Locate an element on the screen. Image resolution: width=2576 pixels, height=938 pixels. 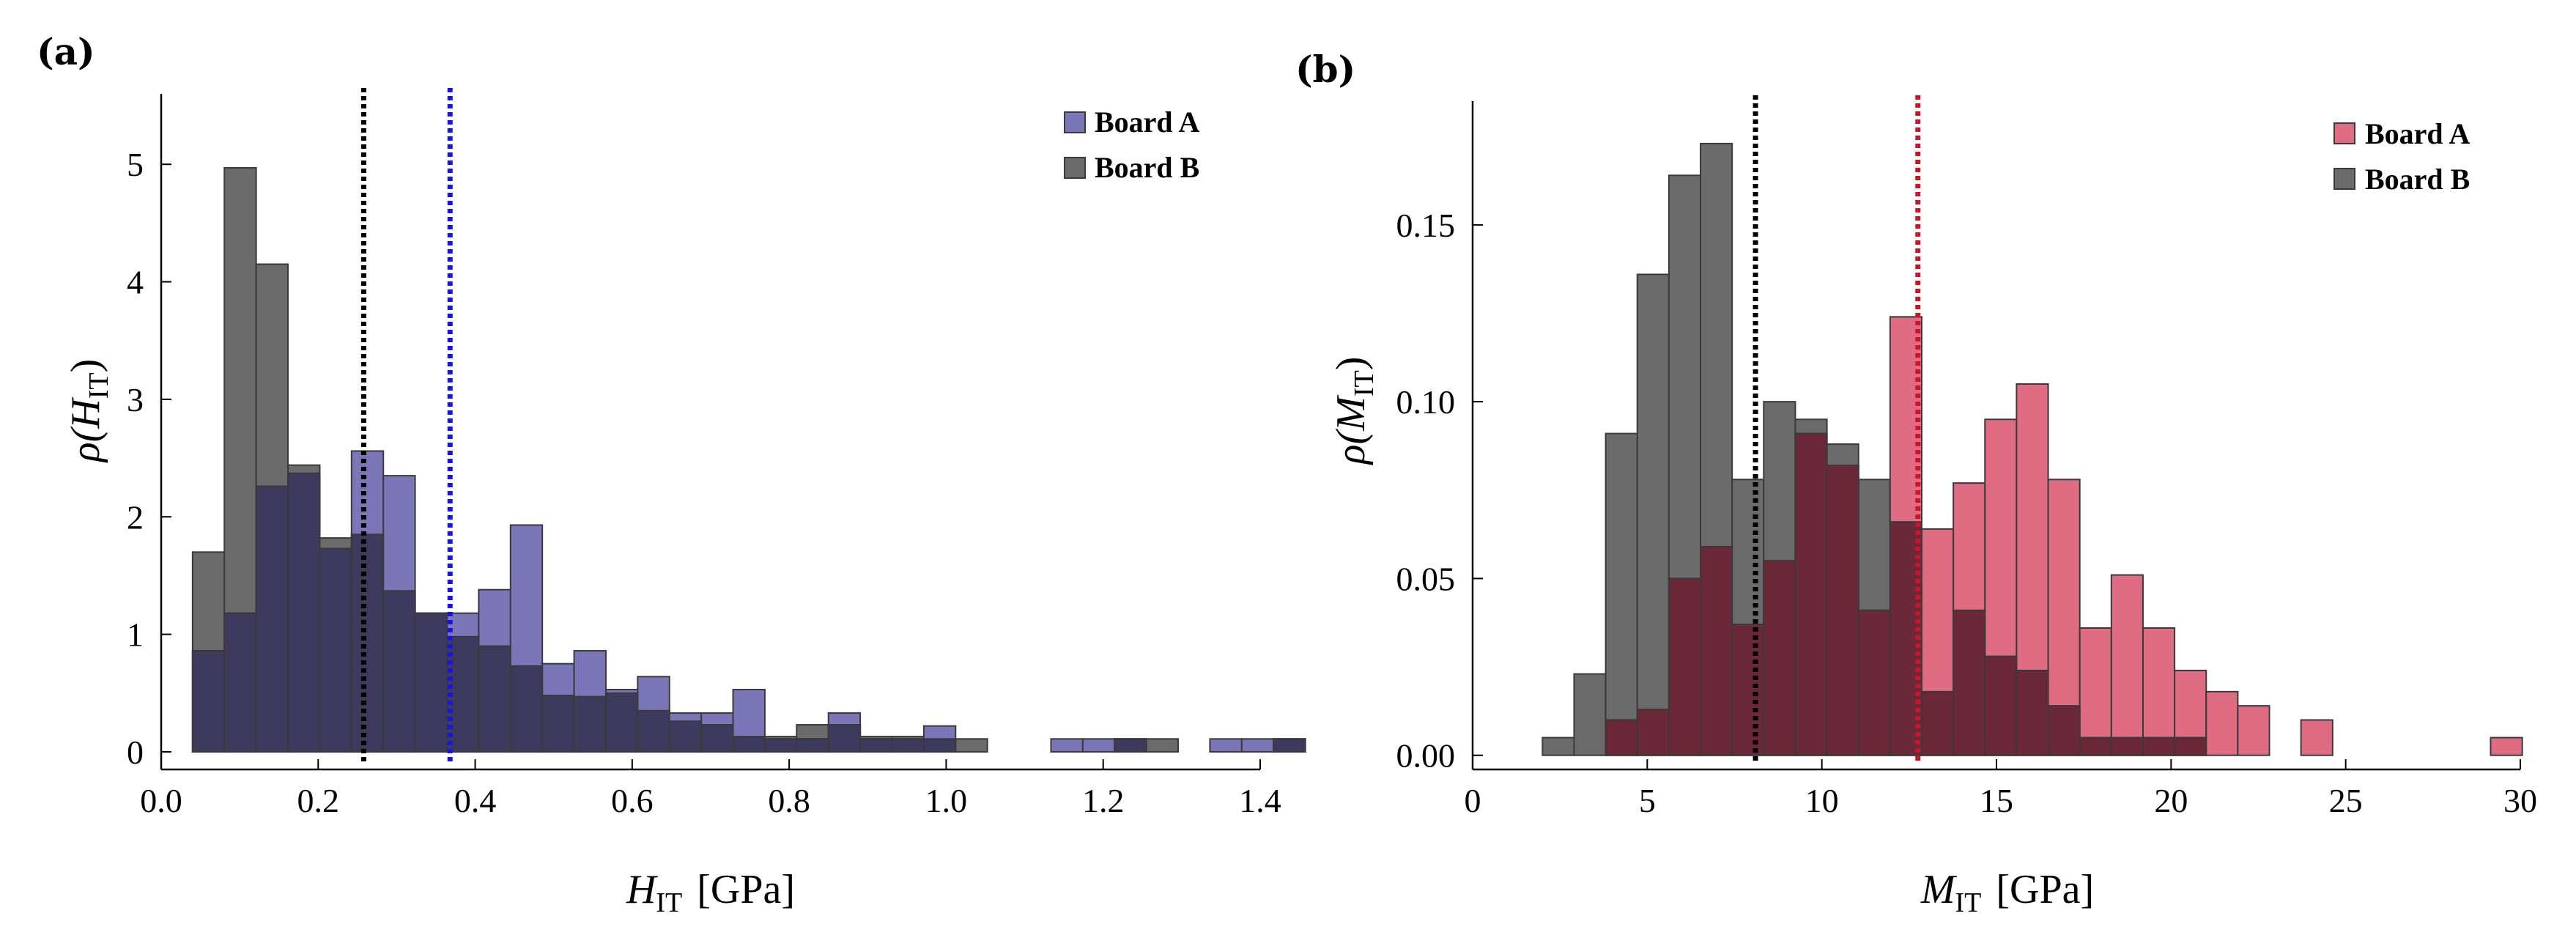
panel-b-x-axis-title: MIT [GPa] is located at coordinates (2007, 892).